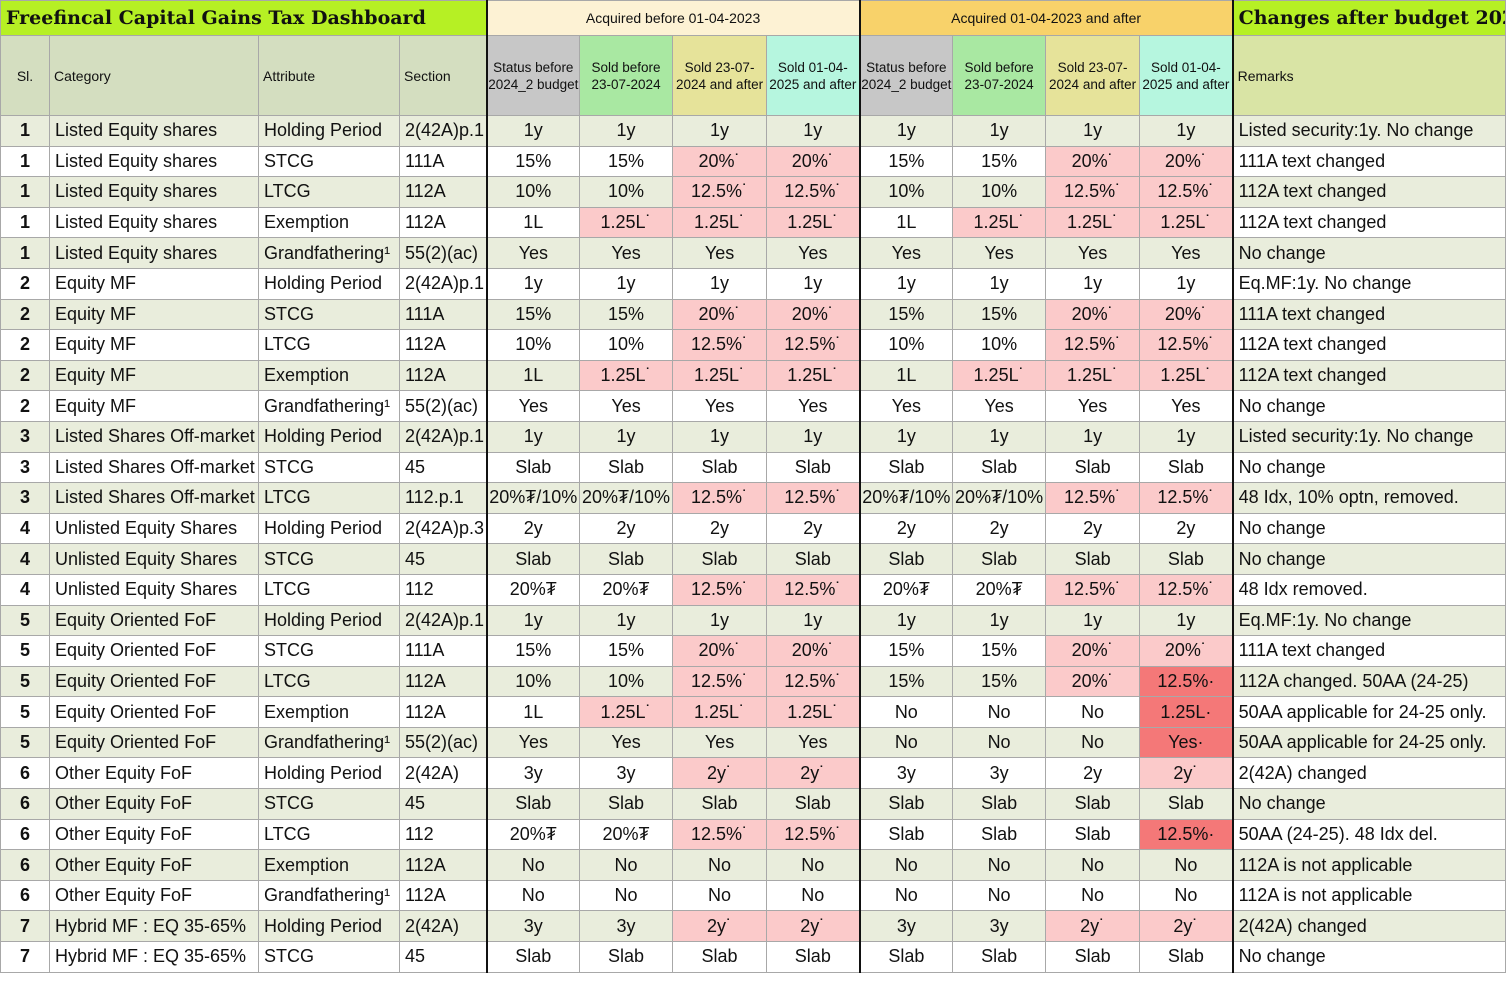 This screenshot has height=982, width=1511. What do you see at coordinates (1369, 926) in the screenshot?
I see `remark-cell: 2(42A) changed` at bounding box center [1369, 926].